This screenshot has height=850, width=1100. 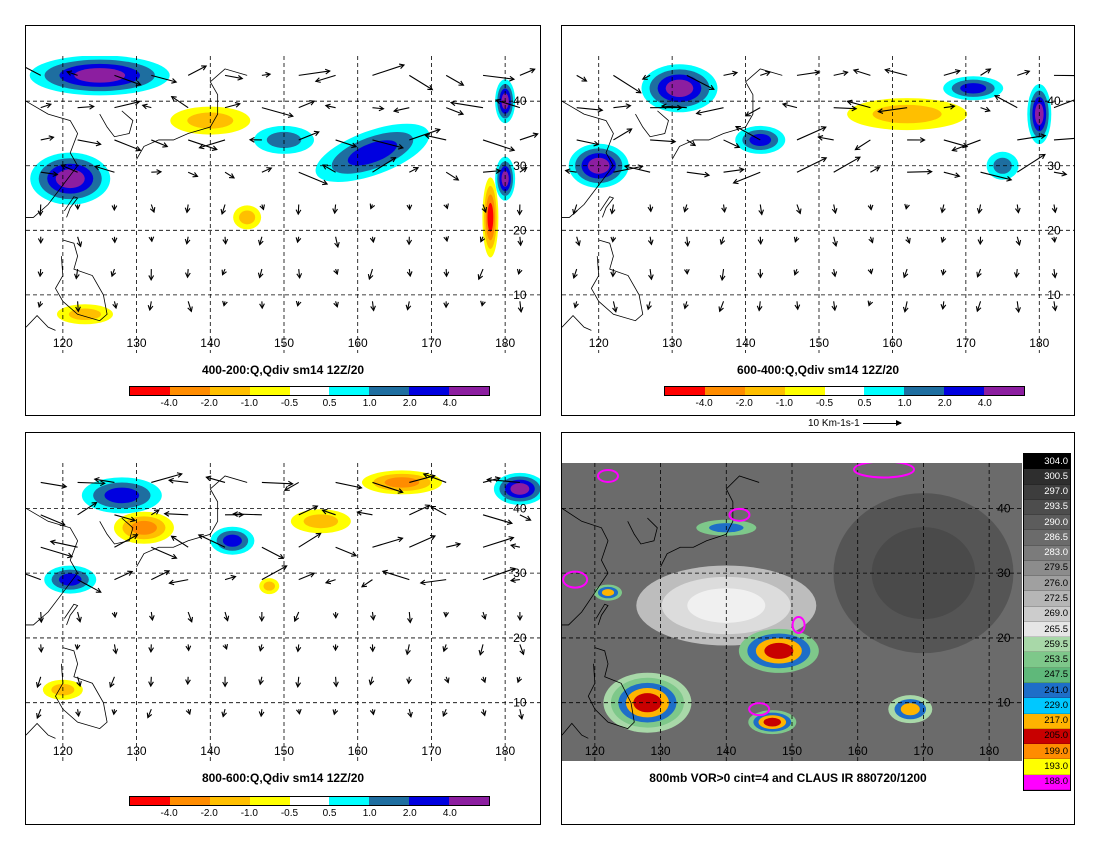 What do you see at coordinates (1047, 767) in the screenshot?
I see `ir-colorbar-cell: 193.0` at bounding box center [1047, 767].